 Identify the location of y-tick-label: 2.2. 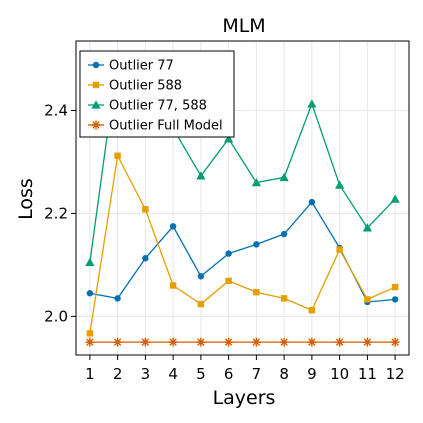
(56, 213).